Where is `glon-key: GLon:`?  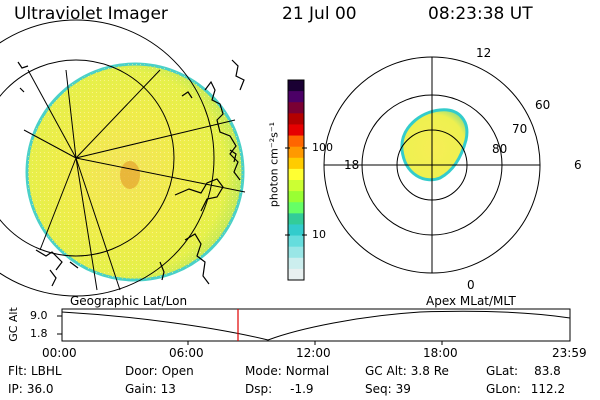
glon-key: GLon: is located at coordinates (503, 389).